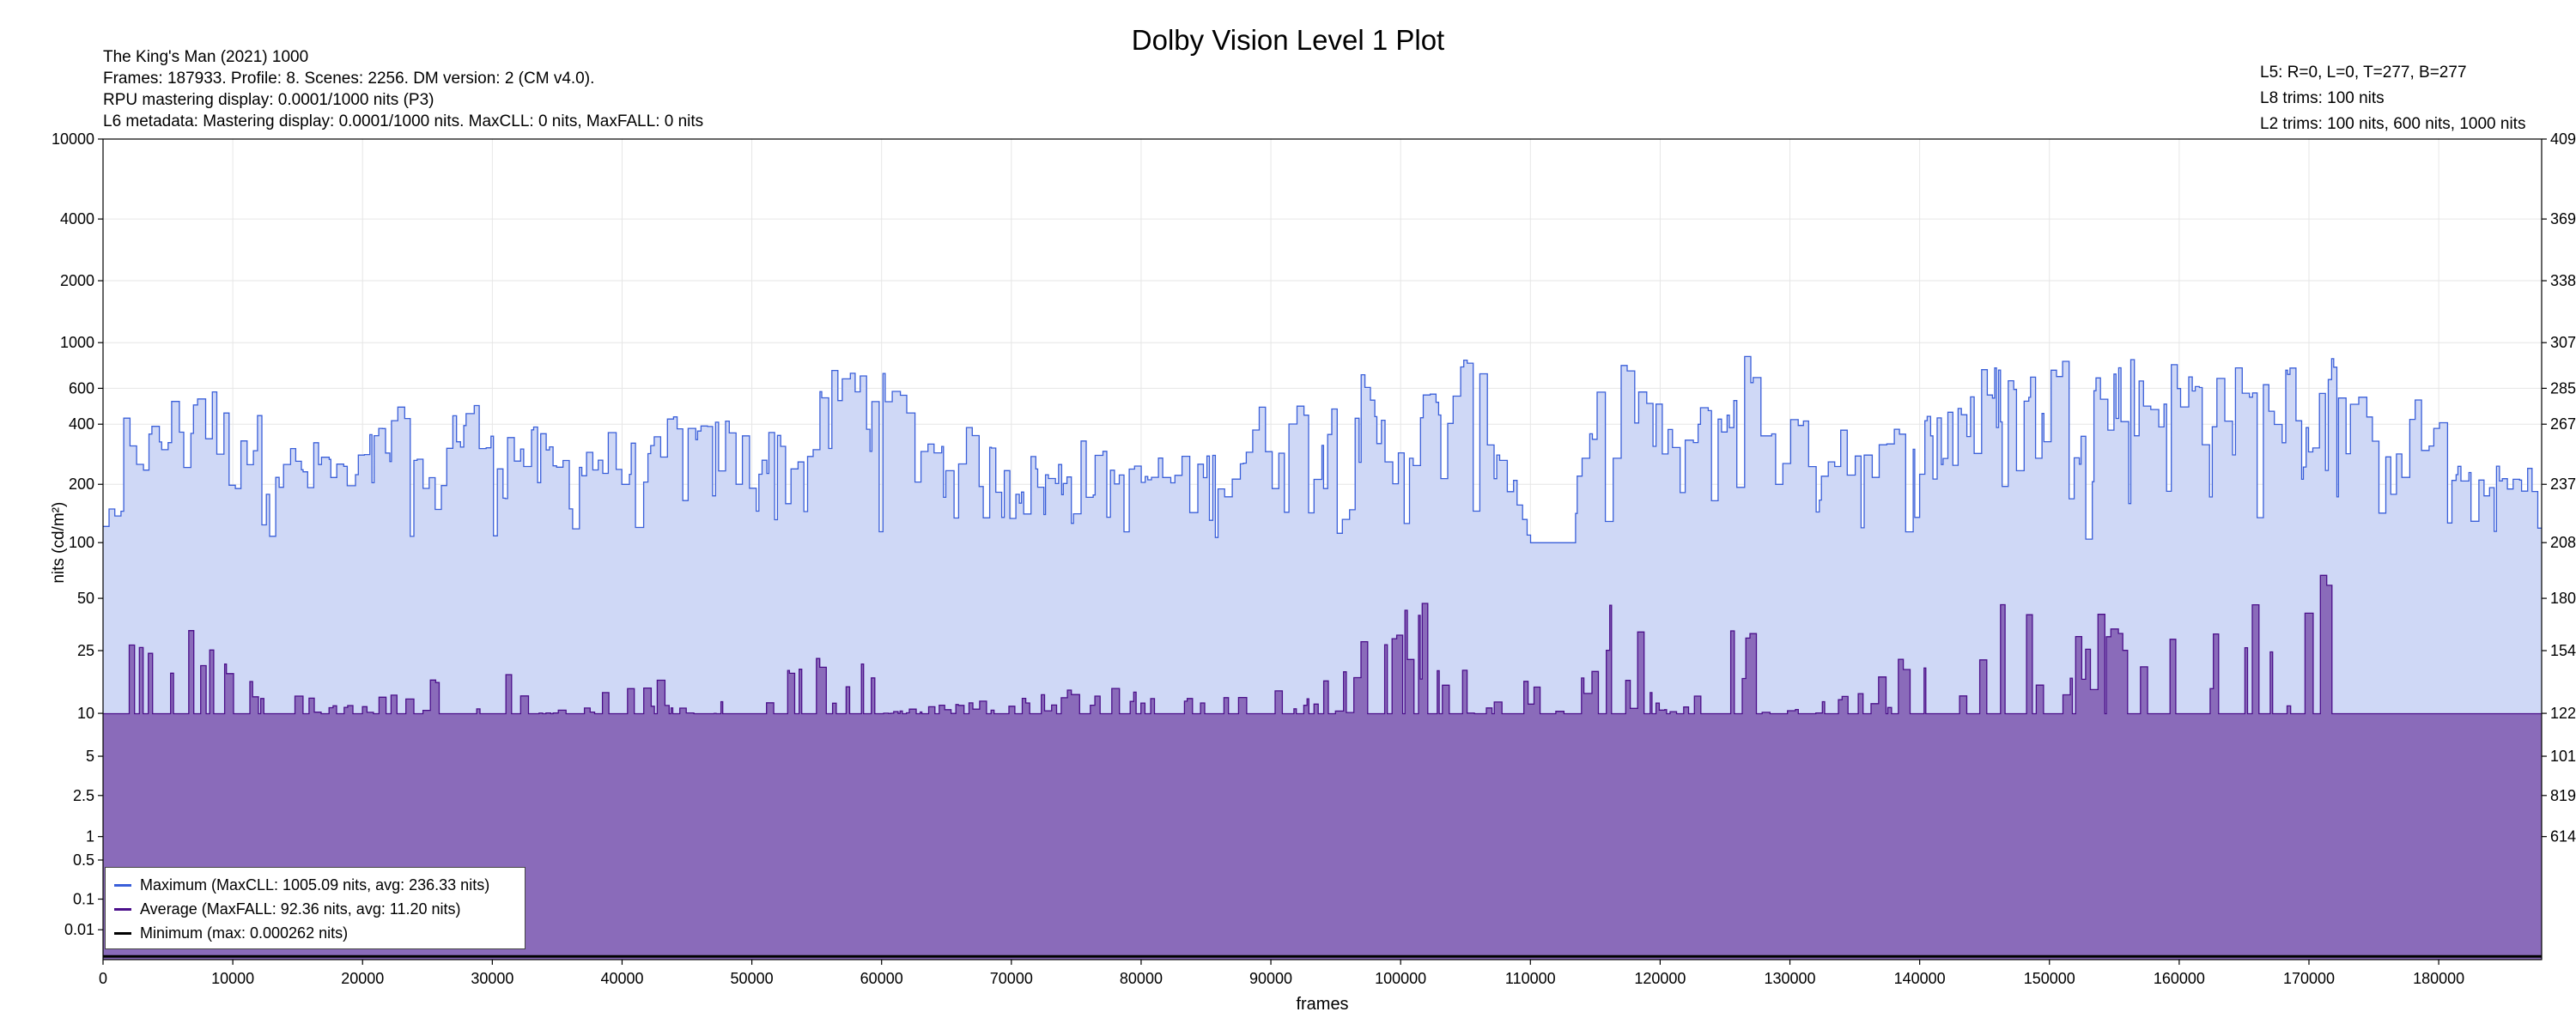 The image size is (2576, 1030). Describe the element at coordinates (1141, 978) in the screenshot. I see `x-tick-label: 80000` at that location.